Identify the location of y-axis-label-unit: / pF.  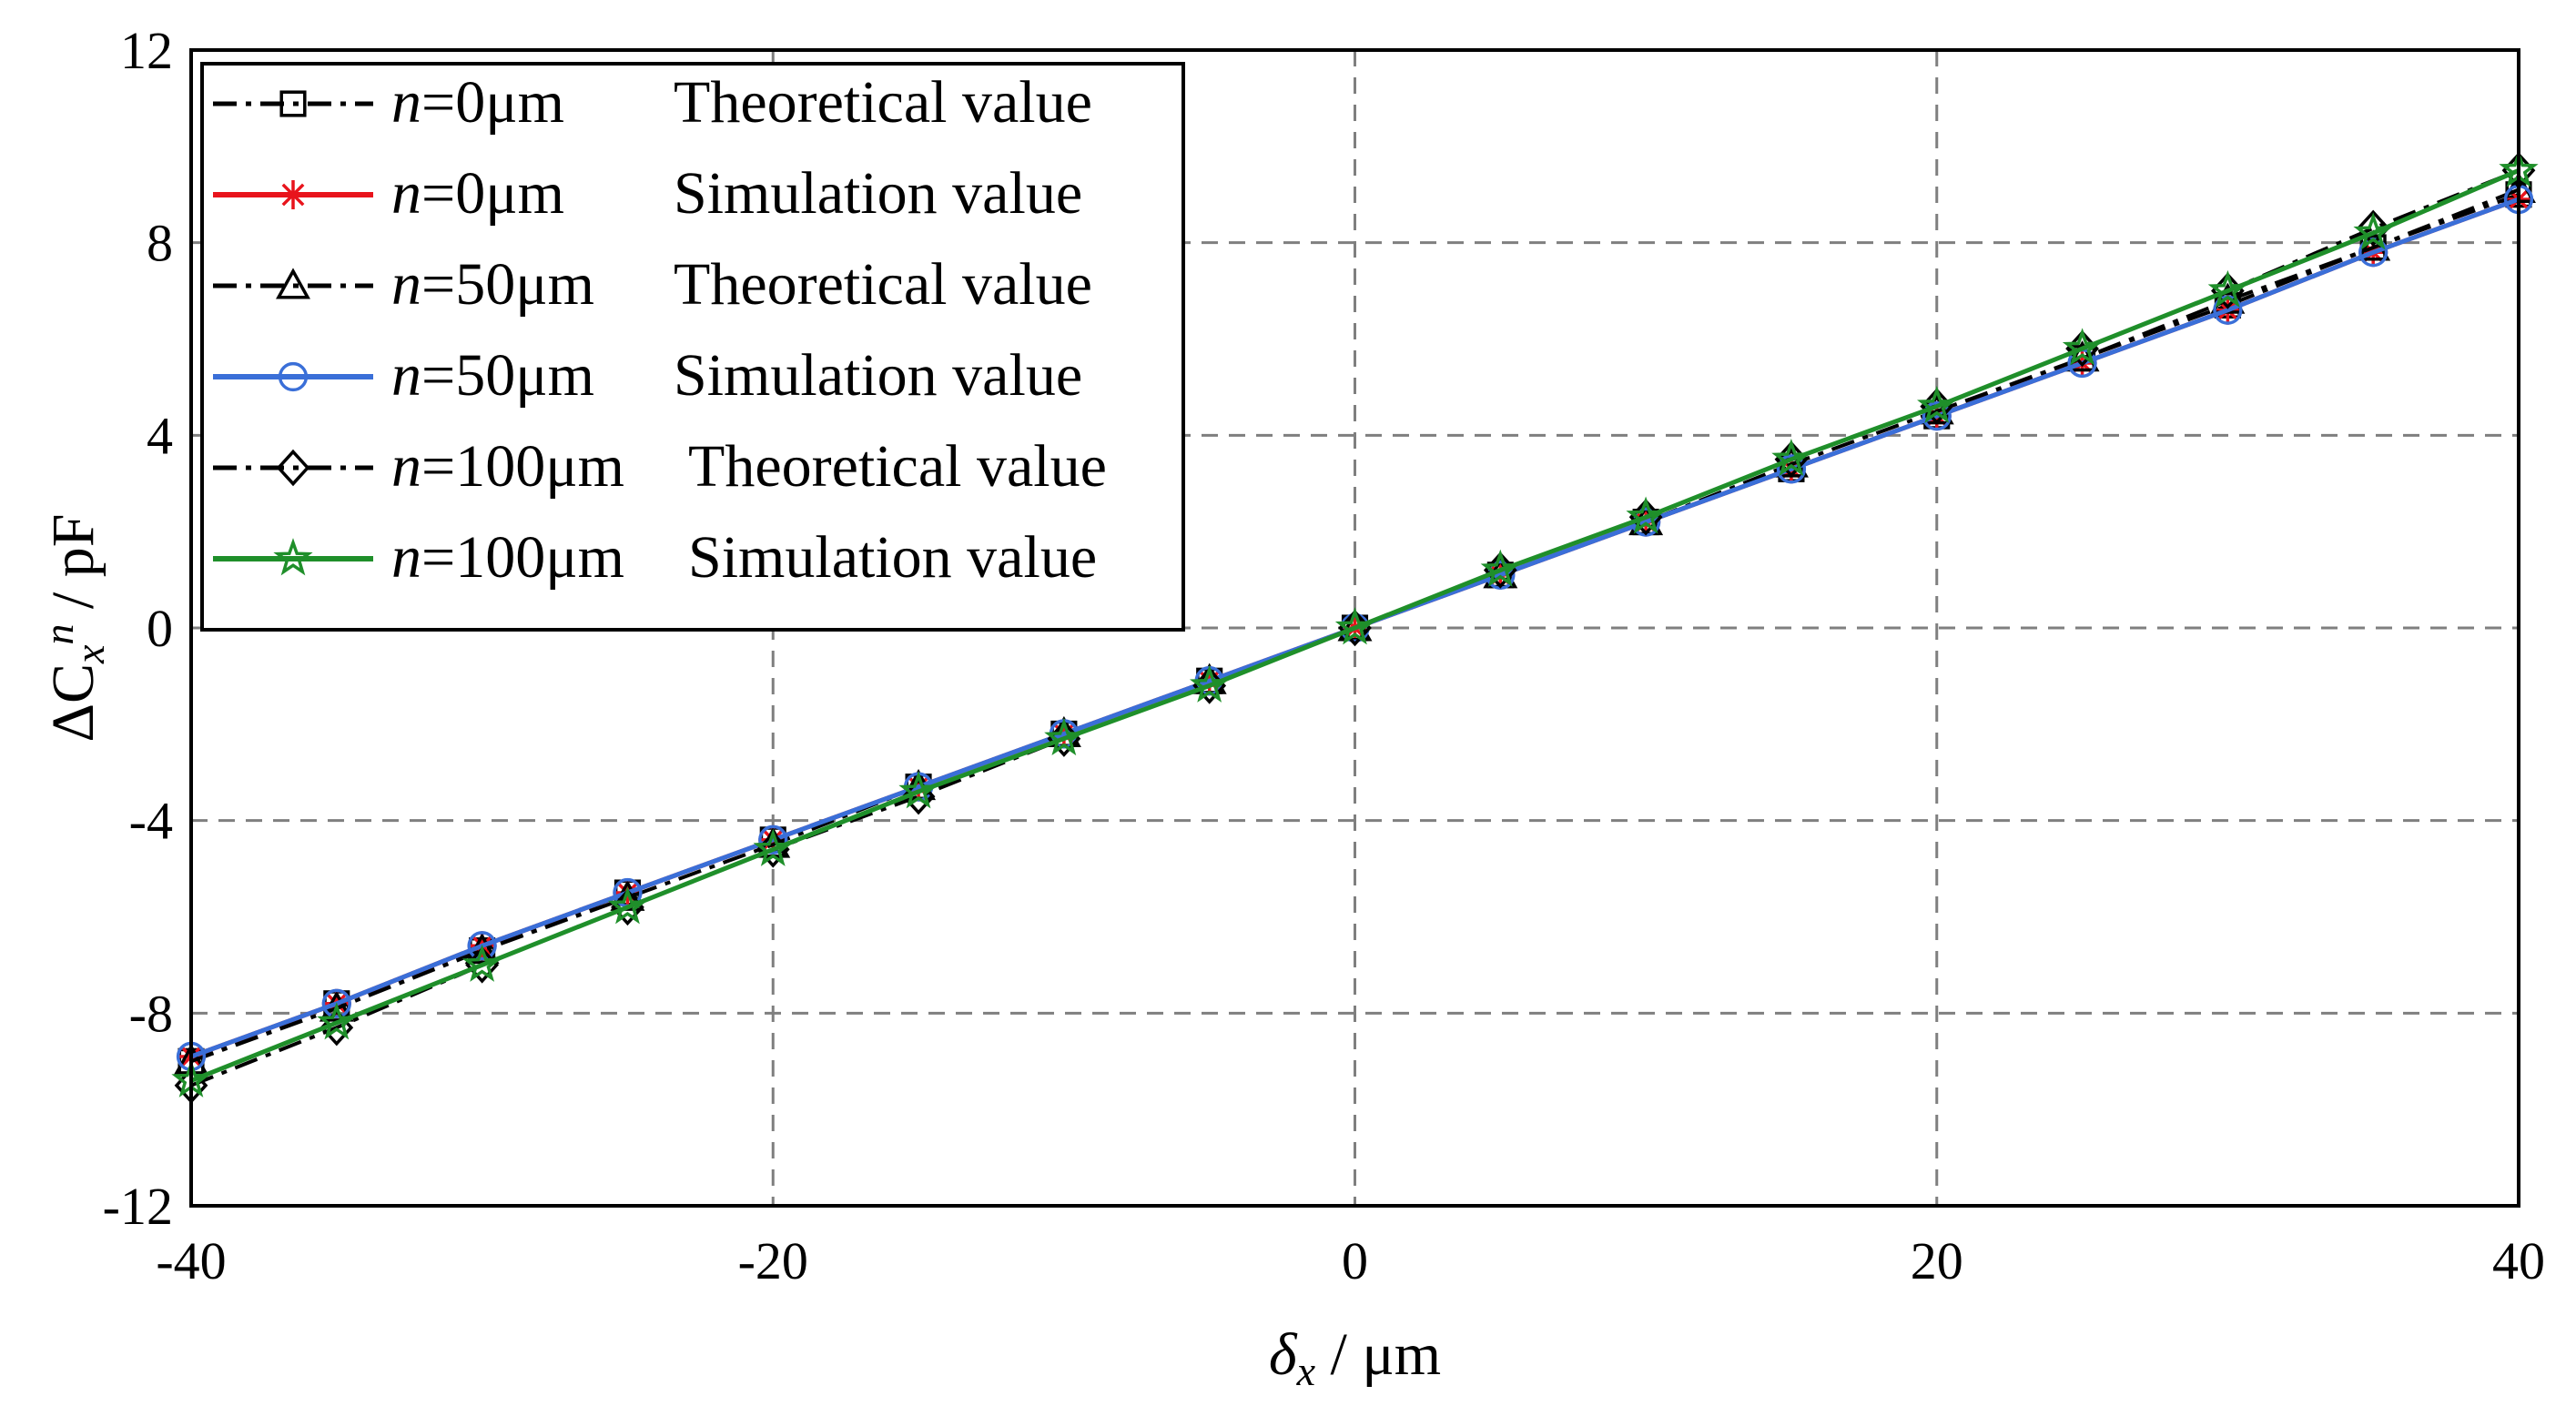
(73, 569).